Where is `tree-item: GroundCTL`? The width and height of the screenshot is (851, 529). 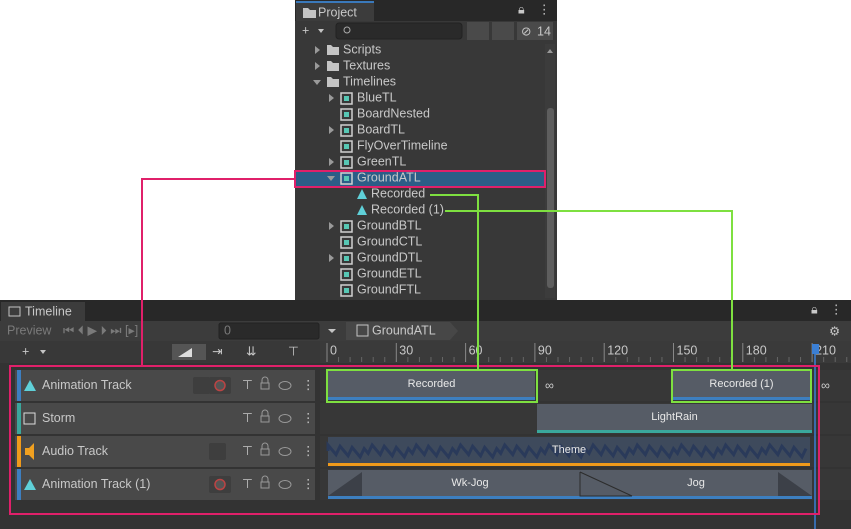 tree-item: GroundCTL is located at coordinates (381, 241).